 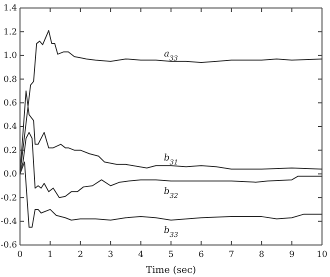 I want to click on series-label: b$_{33}$, so click(x=171, y=233).